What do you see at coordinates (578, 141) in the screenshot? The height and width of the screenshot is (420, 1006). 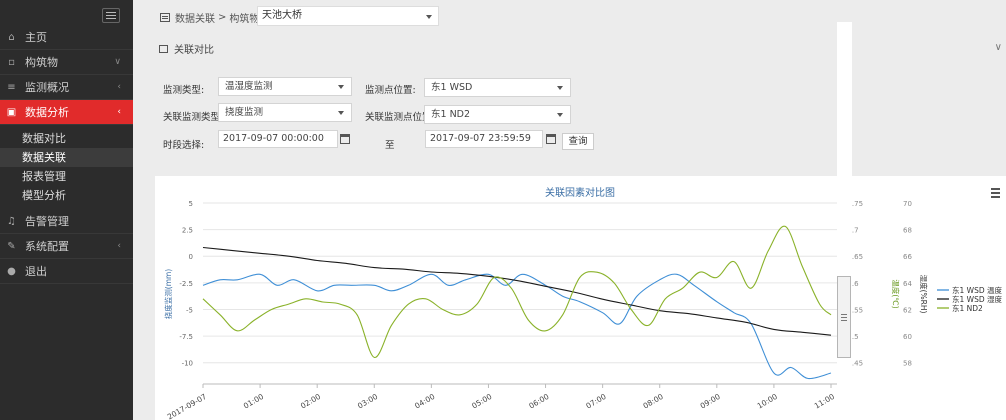 I see `query-button: 查询` at bounding box center [578, 141].